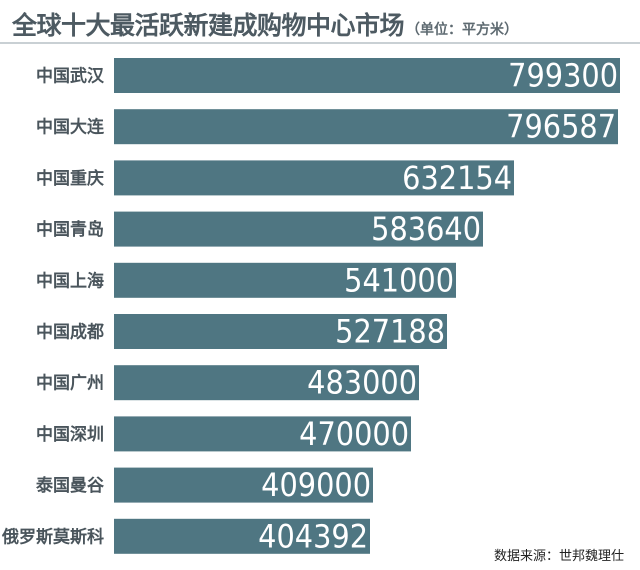 This screenshot has height=570, width=640. Describe the element at coordinates (457, 178) in the screenshot. I see `value-label-3: 632154` at that location.